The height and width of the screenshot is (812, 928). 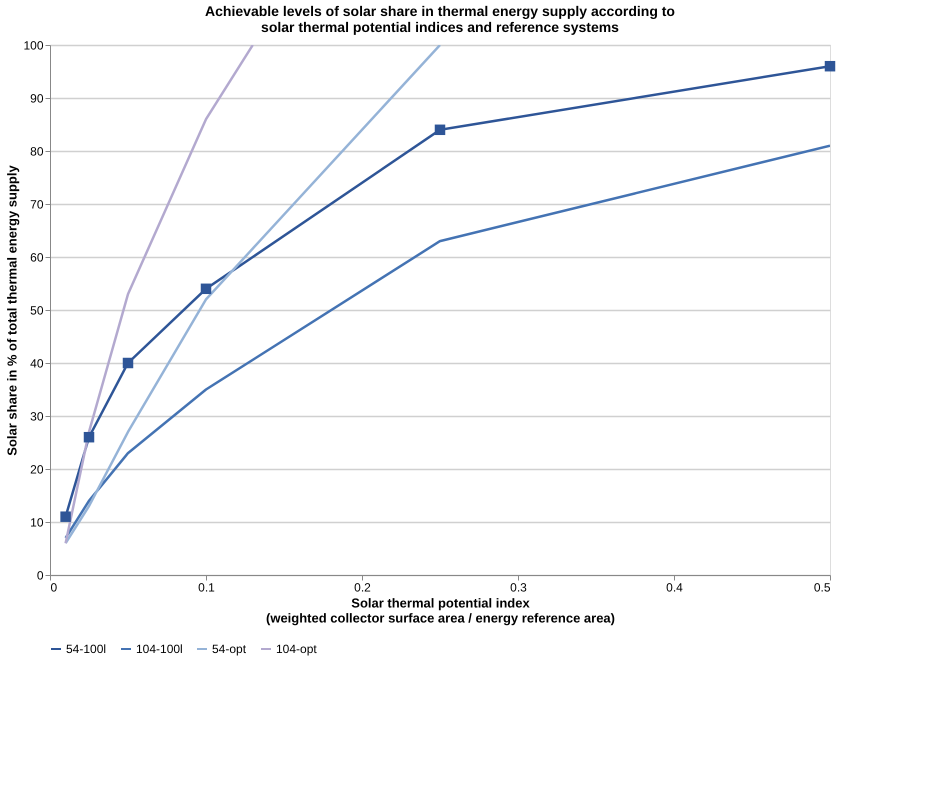 What do you see at coordinates (440, 618) in the screenshot?
I see `text: (weighted collector surface area / energy reference area)` at bounding box center [440, 618].